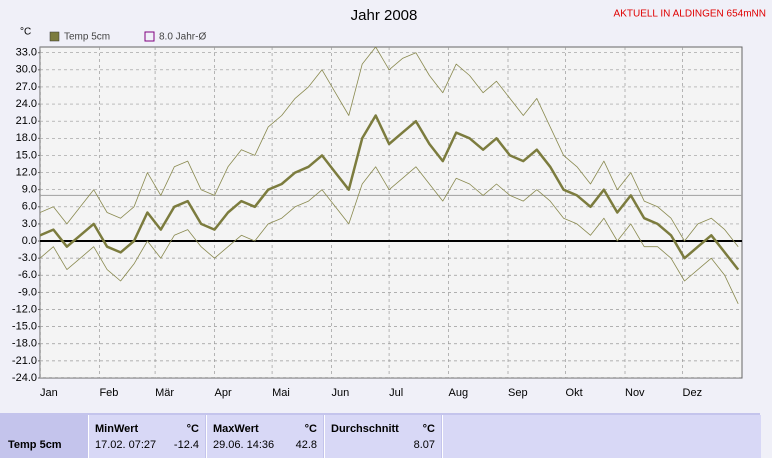  What do you see at coordinates (635, 393) in the screenshot?
I see `x-tick-label: Nov` at bounding box center [635, 393].